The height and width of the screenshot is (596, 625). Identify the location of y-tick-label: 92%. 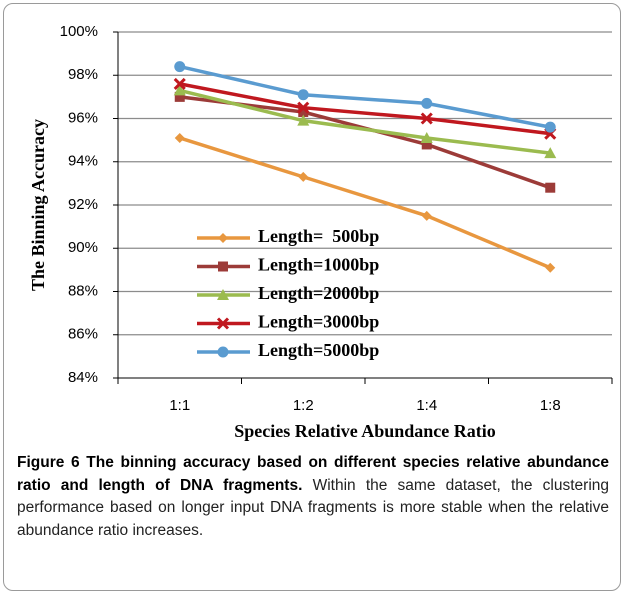
(83, 204).